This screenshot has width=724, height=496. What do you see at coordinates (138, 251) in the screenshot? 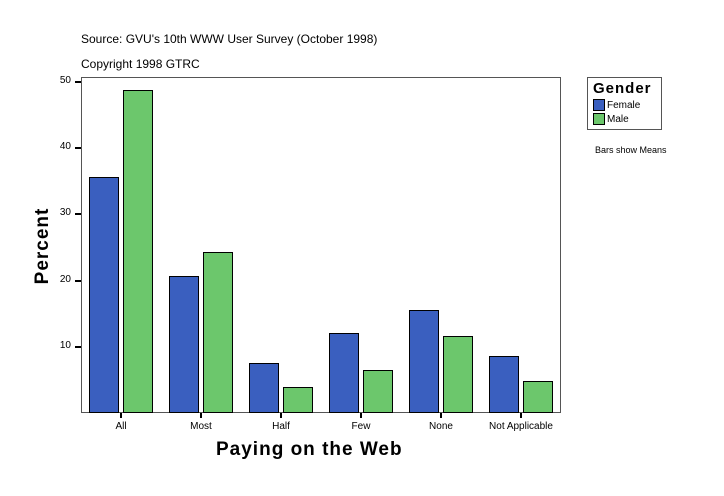
I see `bar-male-all` at bounding box center [138, 251].